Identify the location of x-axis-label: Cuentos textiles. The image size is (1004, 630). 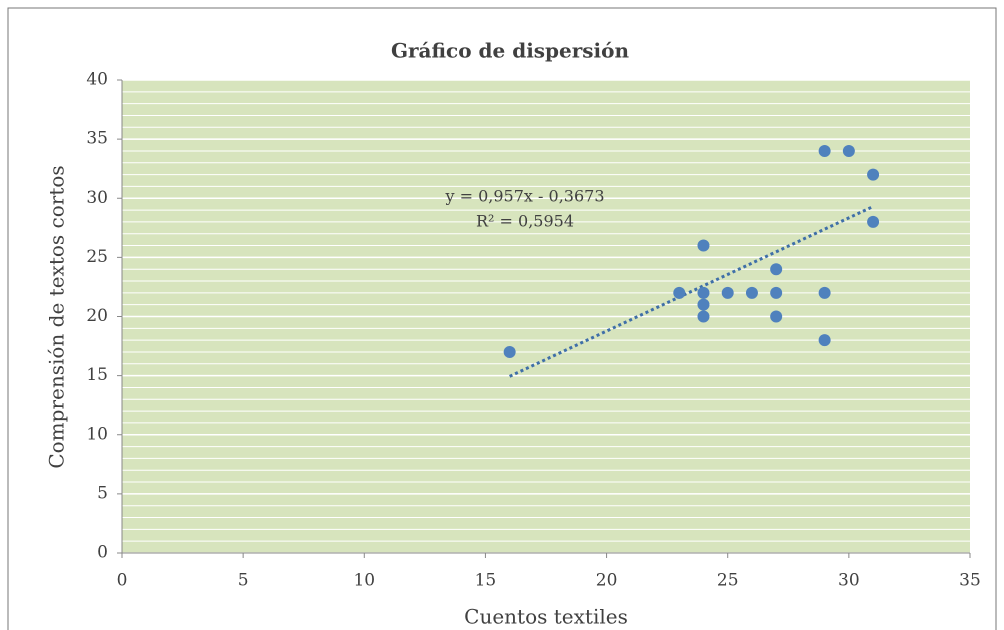
(546, 617).